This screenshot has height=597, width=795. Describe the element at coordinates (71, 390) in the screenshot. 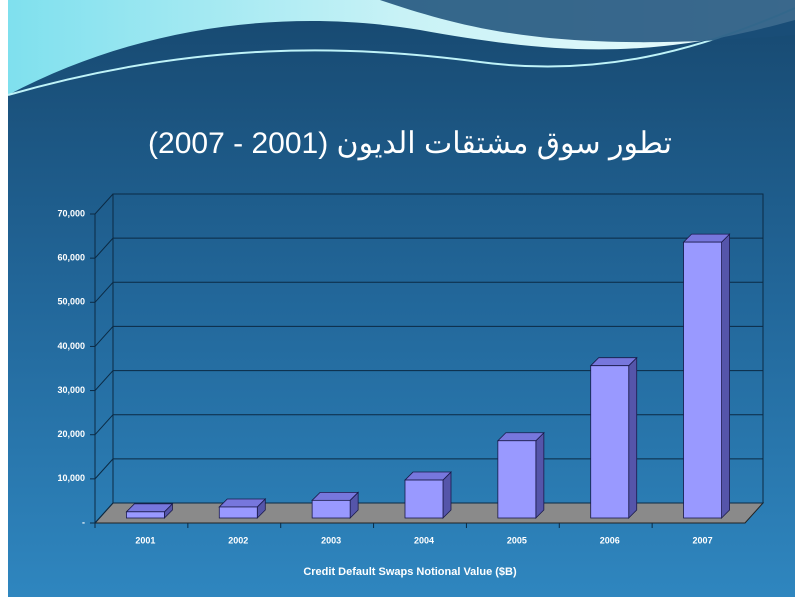

I see `y-tick-label: 30,000` at that location.